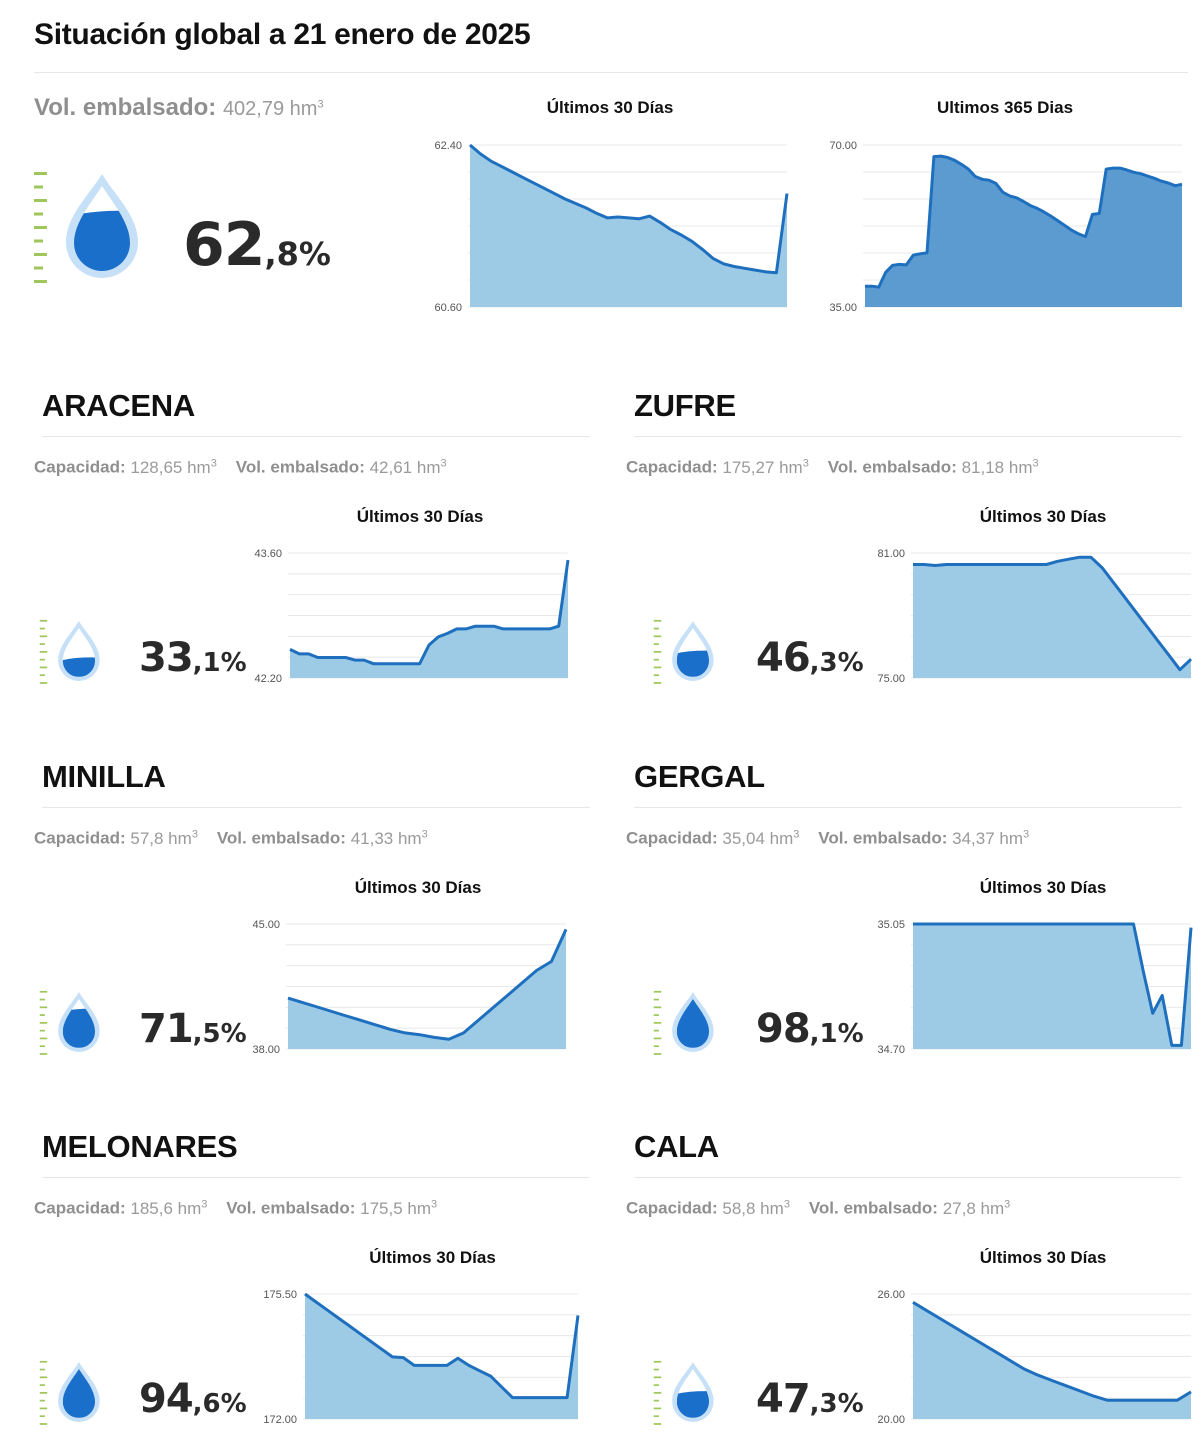  I want to click on global-drop-gauge, so click(90, 225).